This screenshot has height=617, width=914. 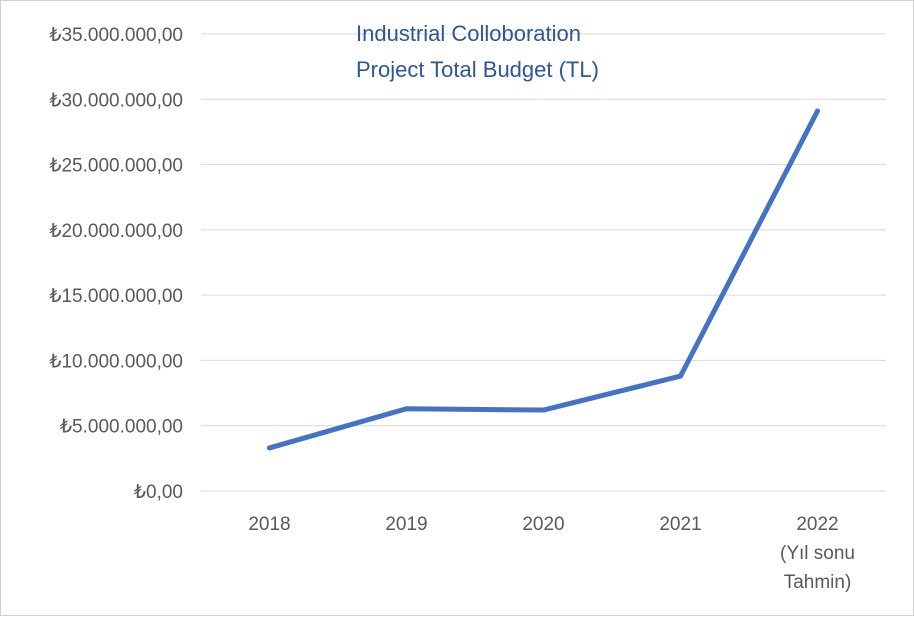 I want to click on x-tick-label: Tahmin), so click(x=818, y=582).